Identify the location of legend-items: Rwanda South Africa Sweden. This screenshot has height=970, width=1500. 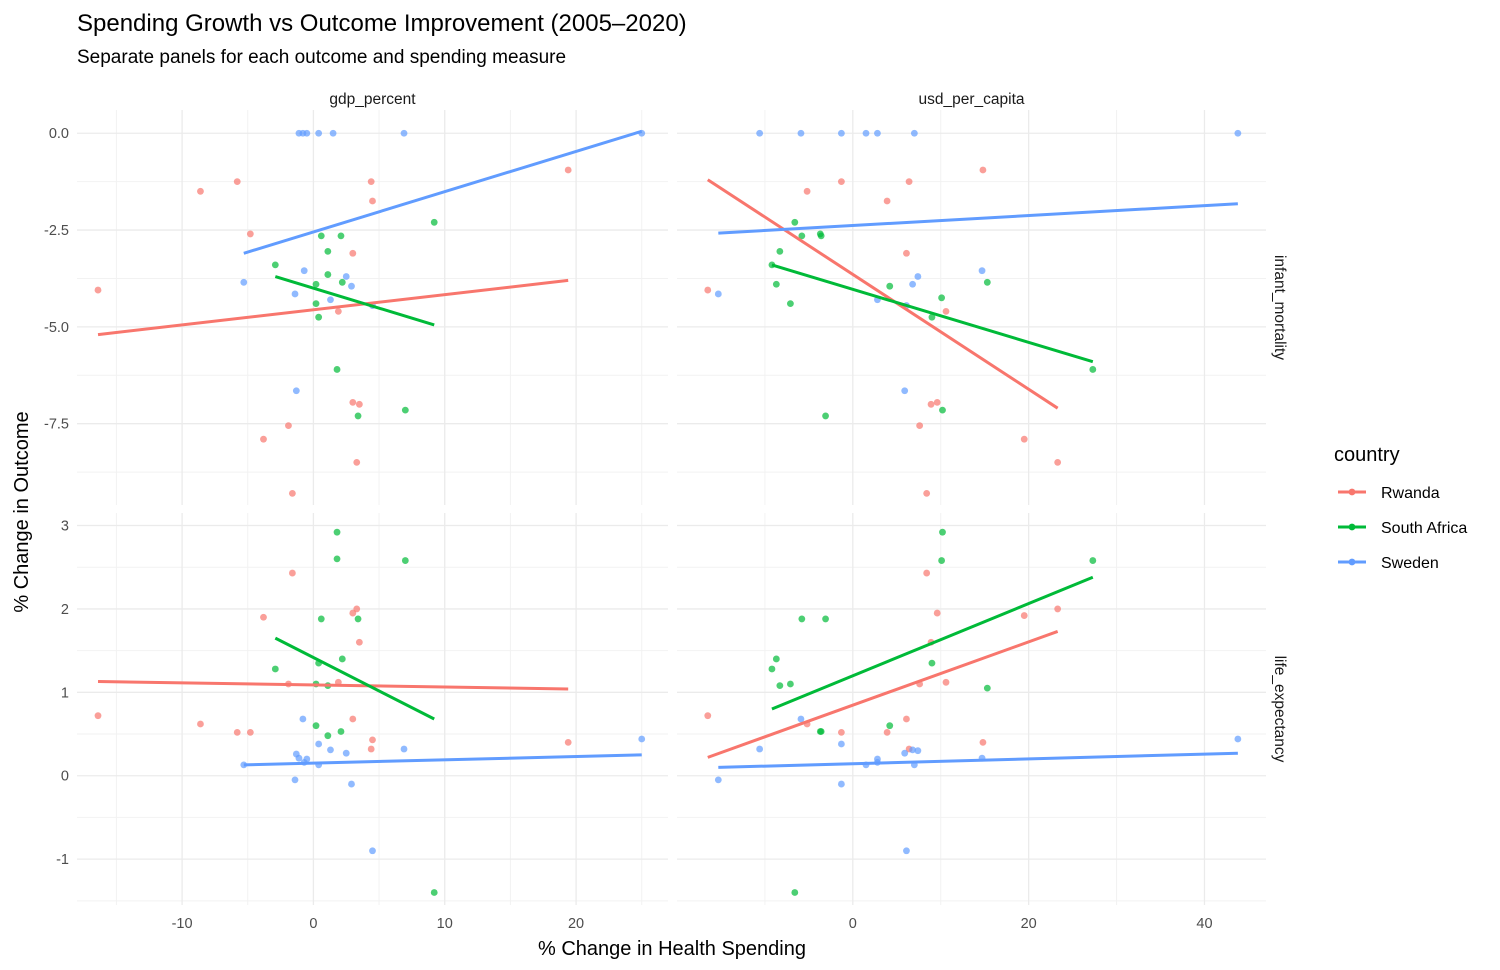
(1402, 528).